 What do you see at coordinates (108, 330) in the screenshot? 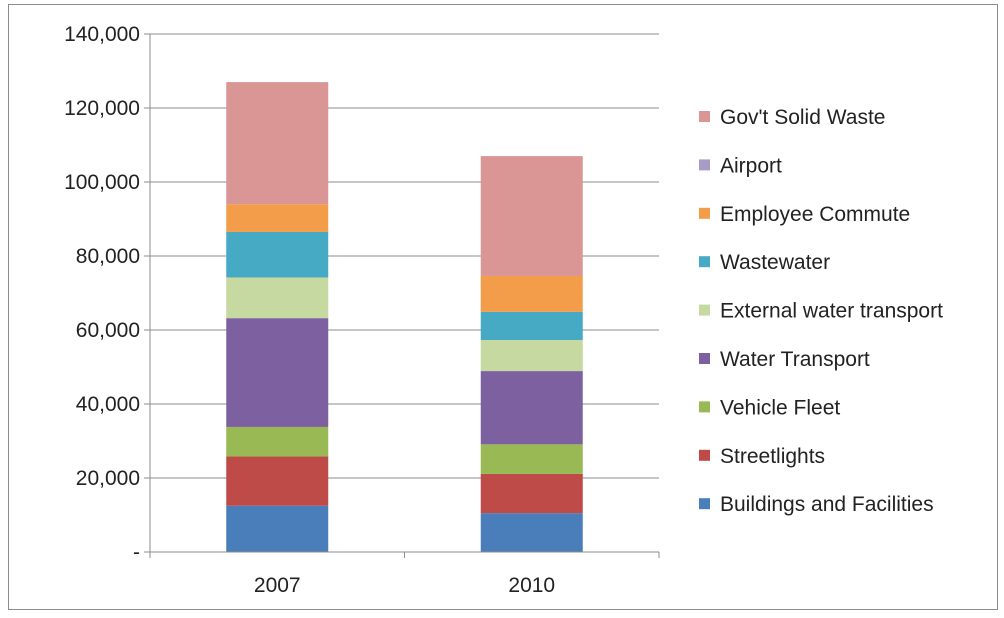
I see `y-tick-label: 60,000` at bounding box center [108, 330].